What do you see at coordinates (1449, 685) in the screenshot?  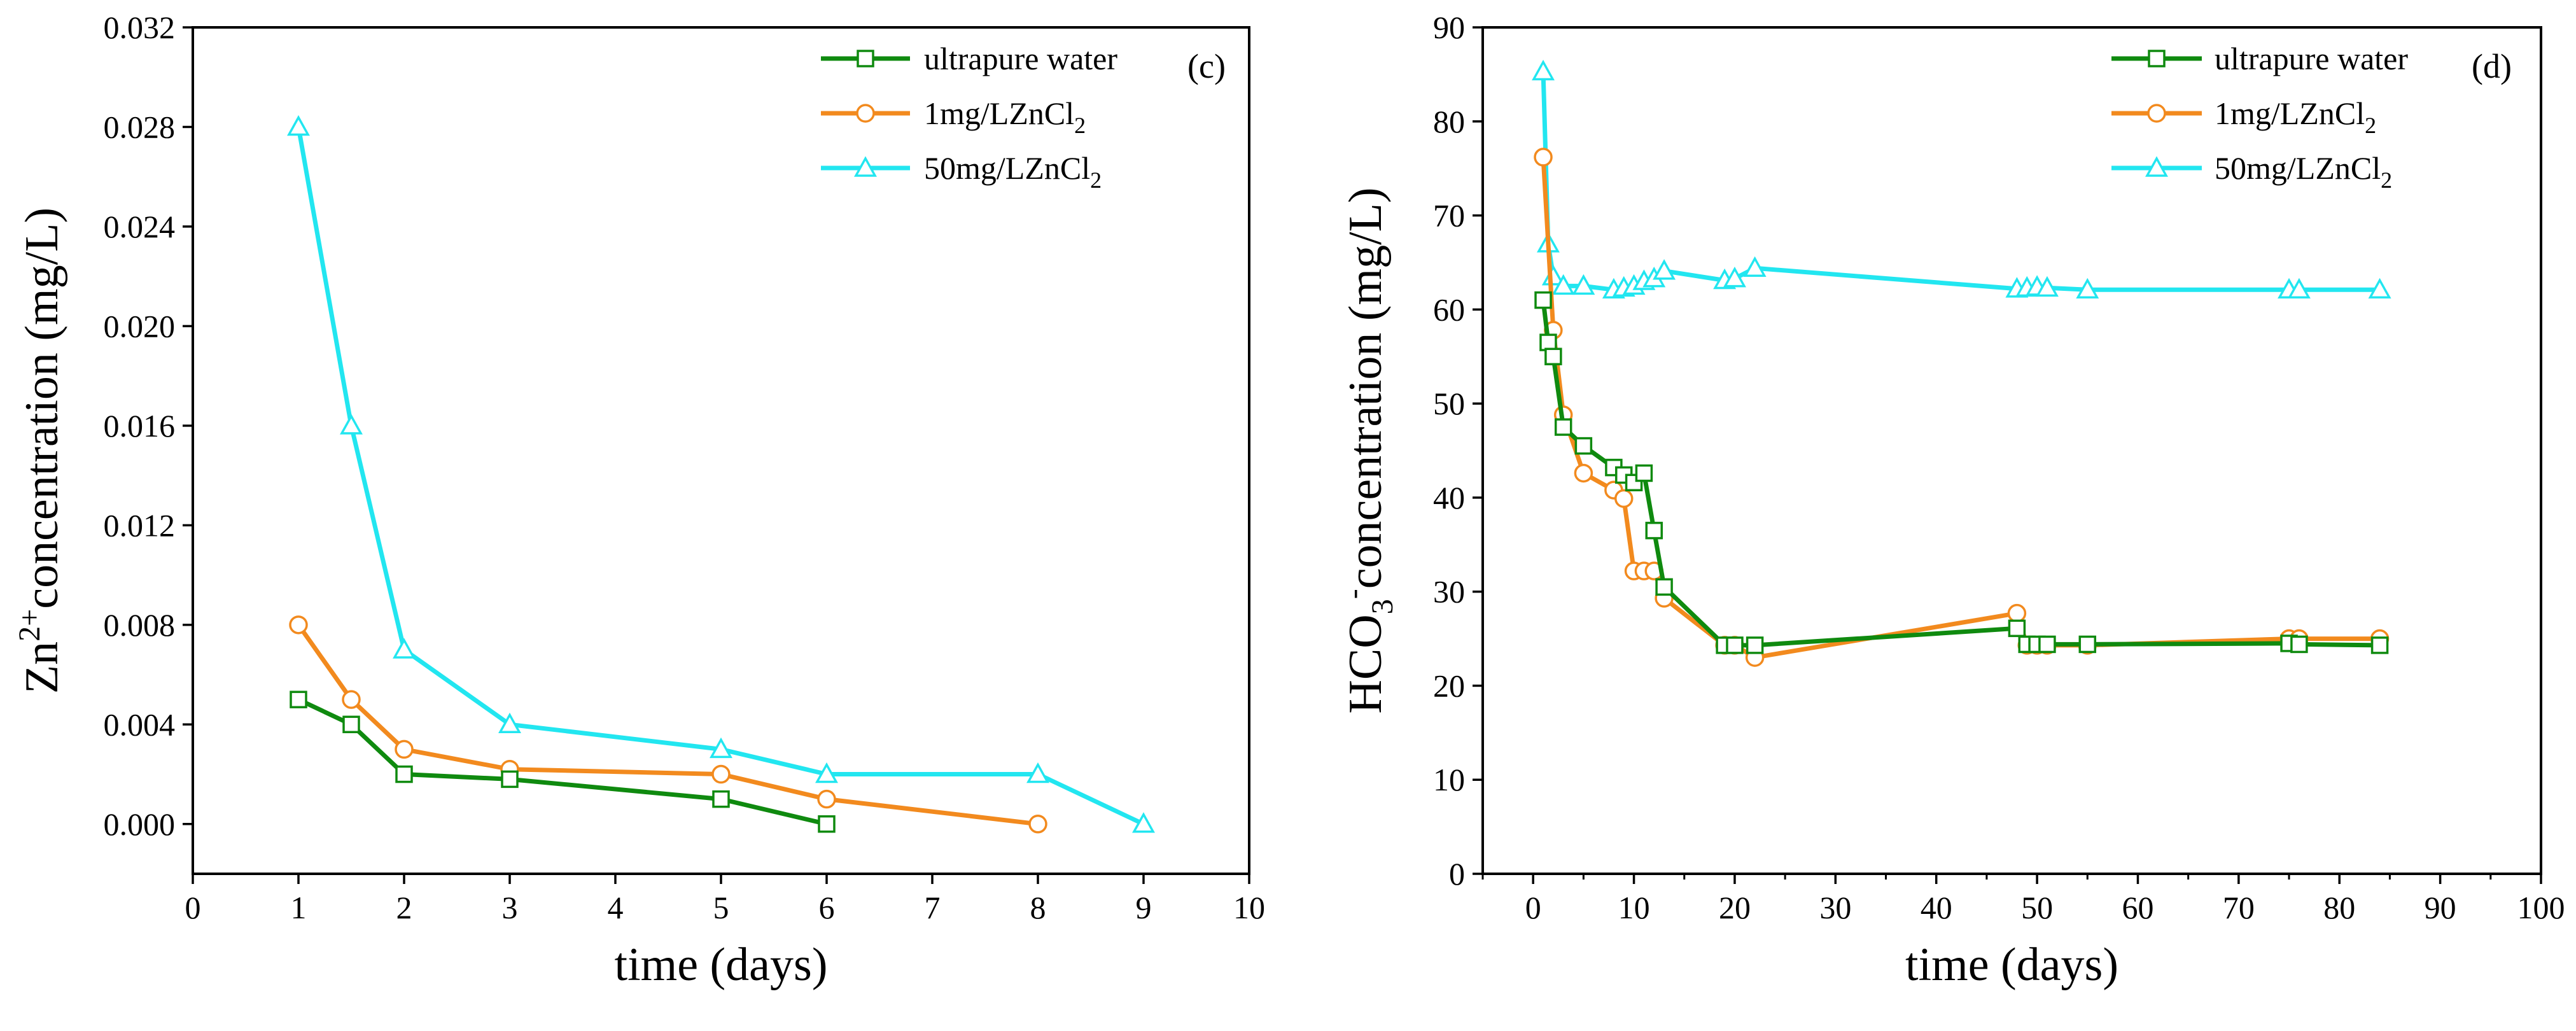 I see `y-tick-label: 20` at bounding box center [1449, 685].